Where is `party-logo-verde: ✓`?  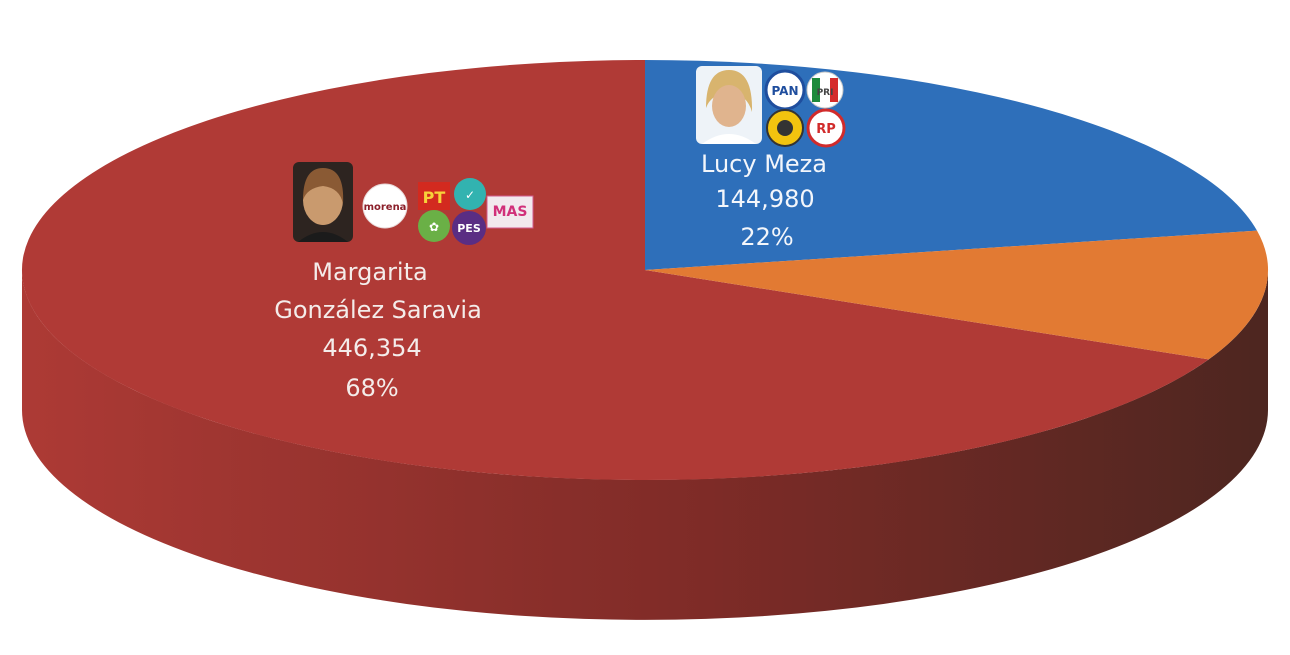
party-logo-verde: ✓ is located at coordinates (470, 194).